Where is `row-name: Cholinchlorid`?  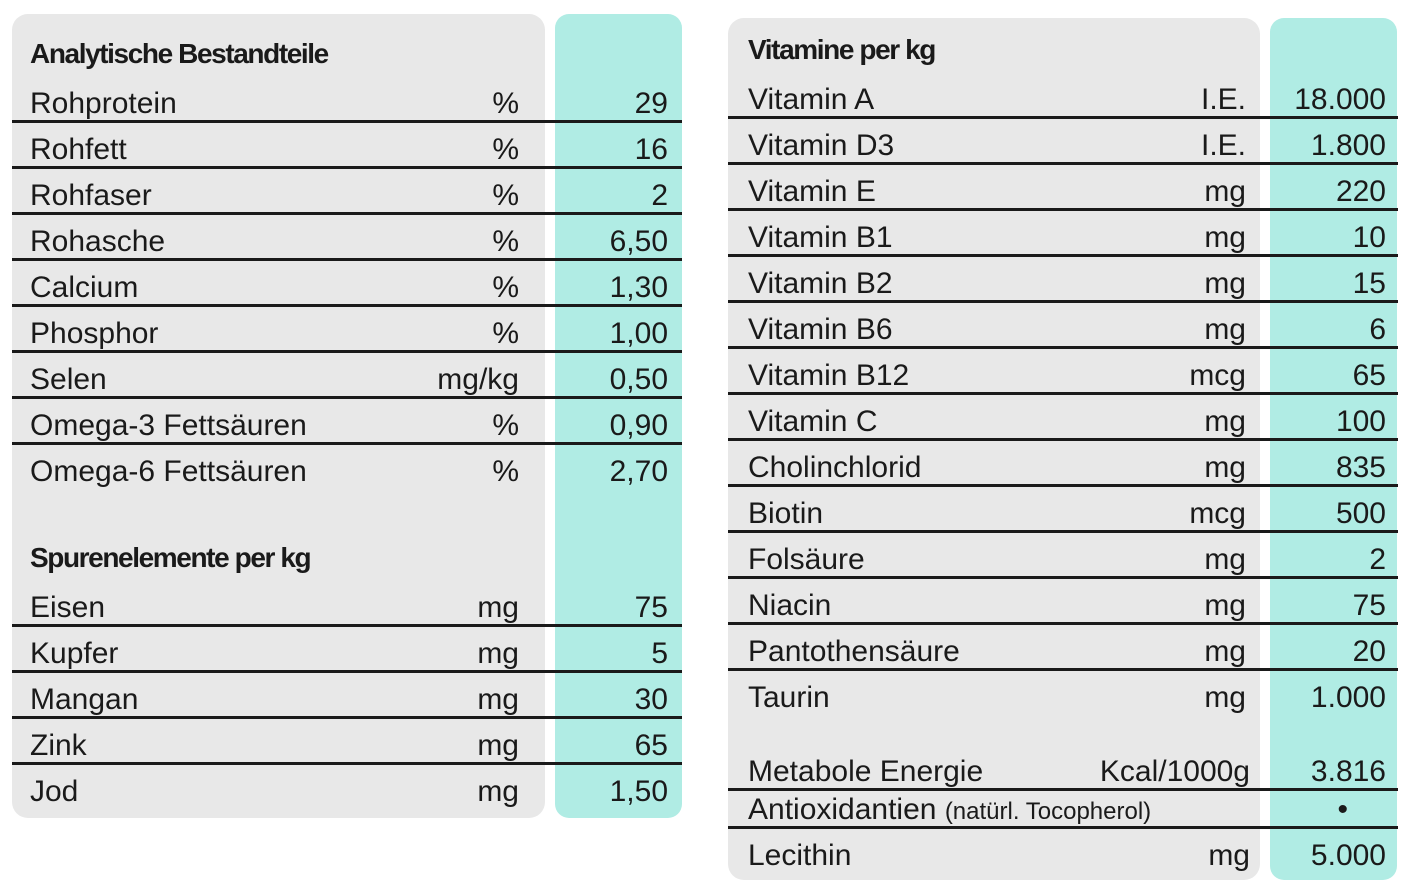
row-name: Cholinchlorid is located at coordinates (835, 467).